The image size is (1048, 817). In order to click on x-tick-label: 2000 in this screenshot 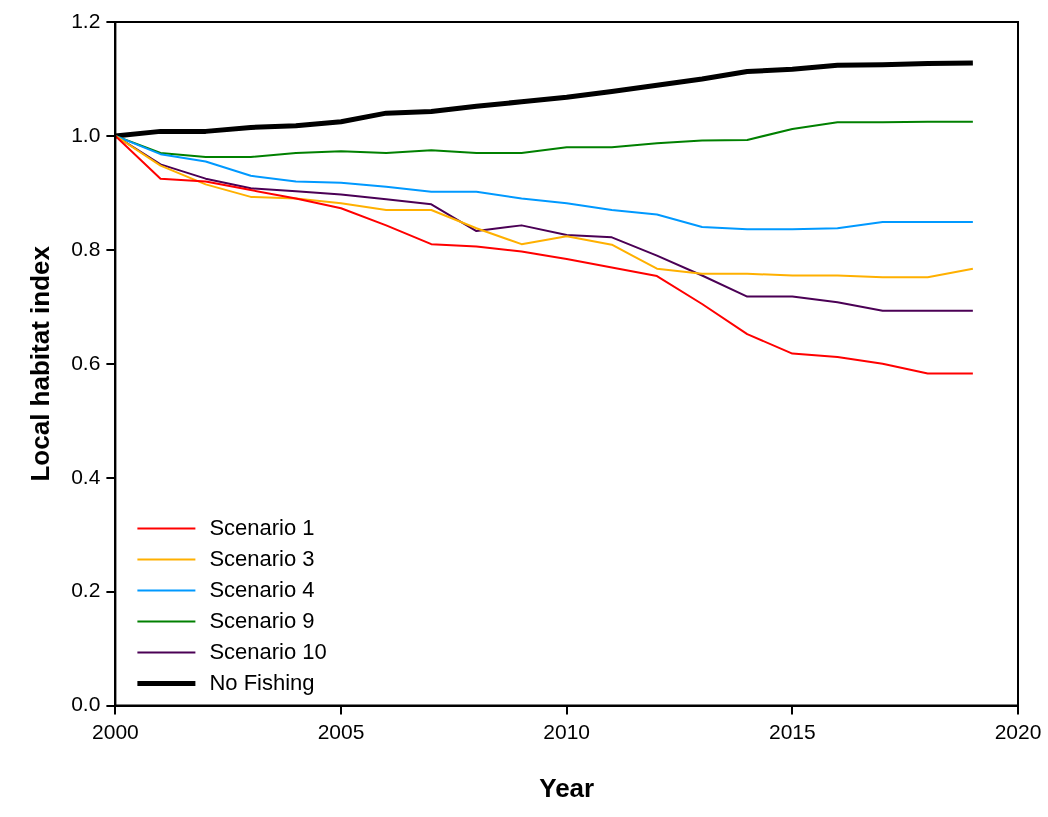, I will do `click(115, 731)`.